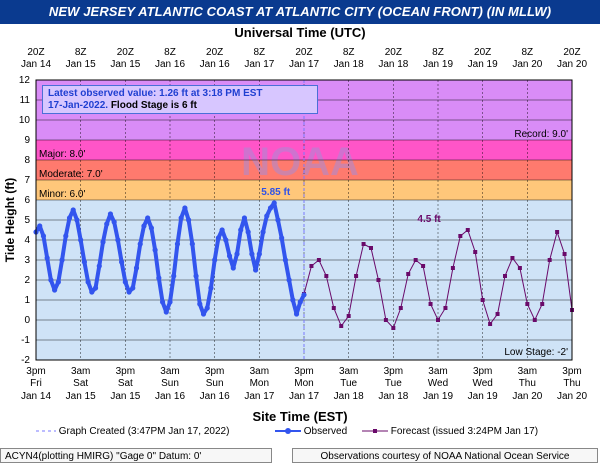 The image size is (600, 465). What do you see at coordinates (170, 258) in the screenshot?
I see `observed-series` at bounding box center [170, 258].